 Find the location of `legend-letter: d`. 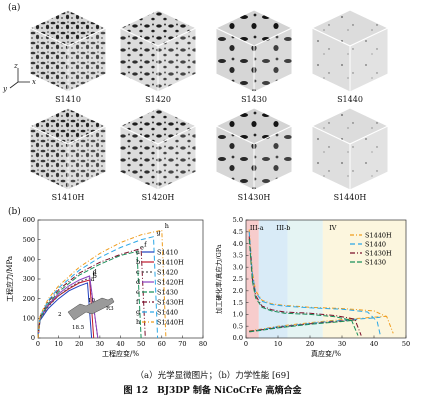

legend-letter: d is located at coordinates (138, 282).